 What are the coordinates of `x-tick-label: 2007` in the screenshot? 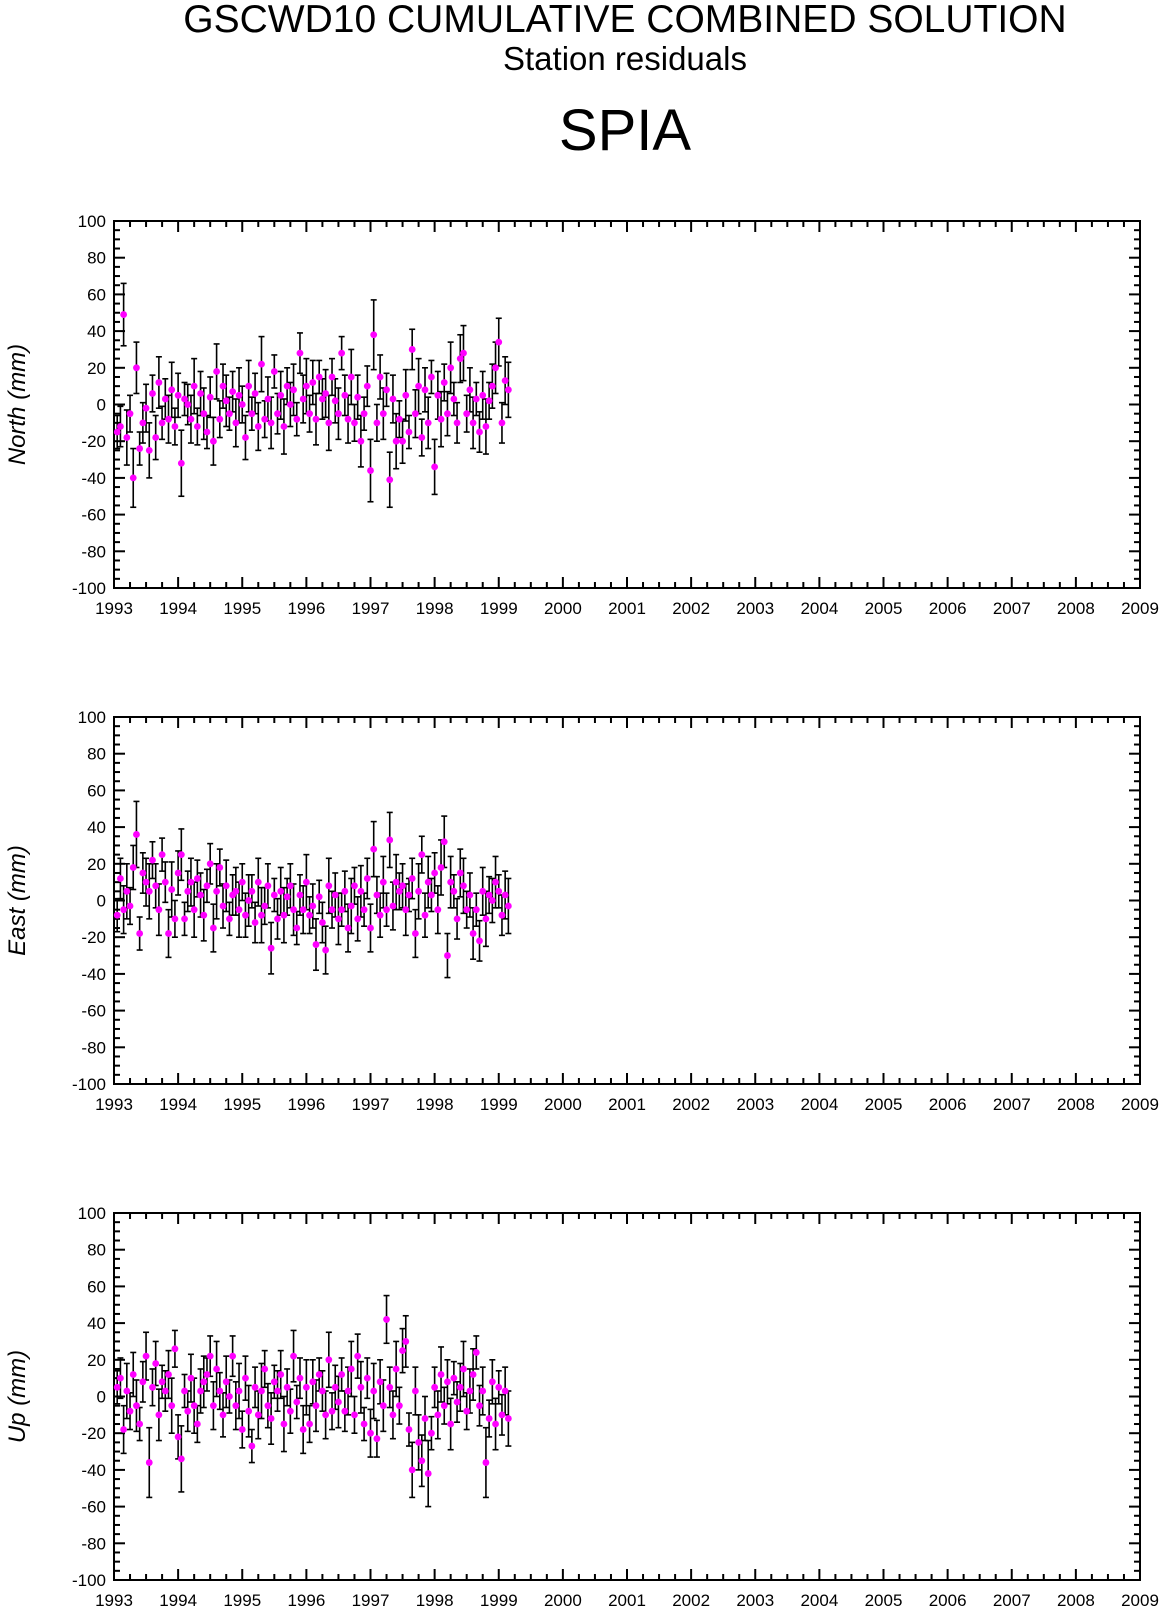 It's located at (1012, 1104).